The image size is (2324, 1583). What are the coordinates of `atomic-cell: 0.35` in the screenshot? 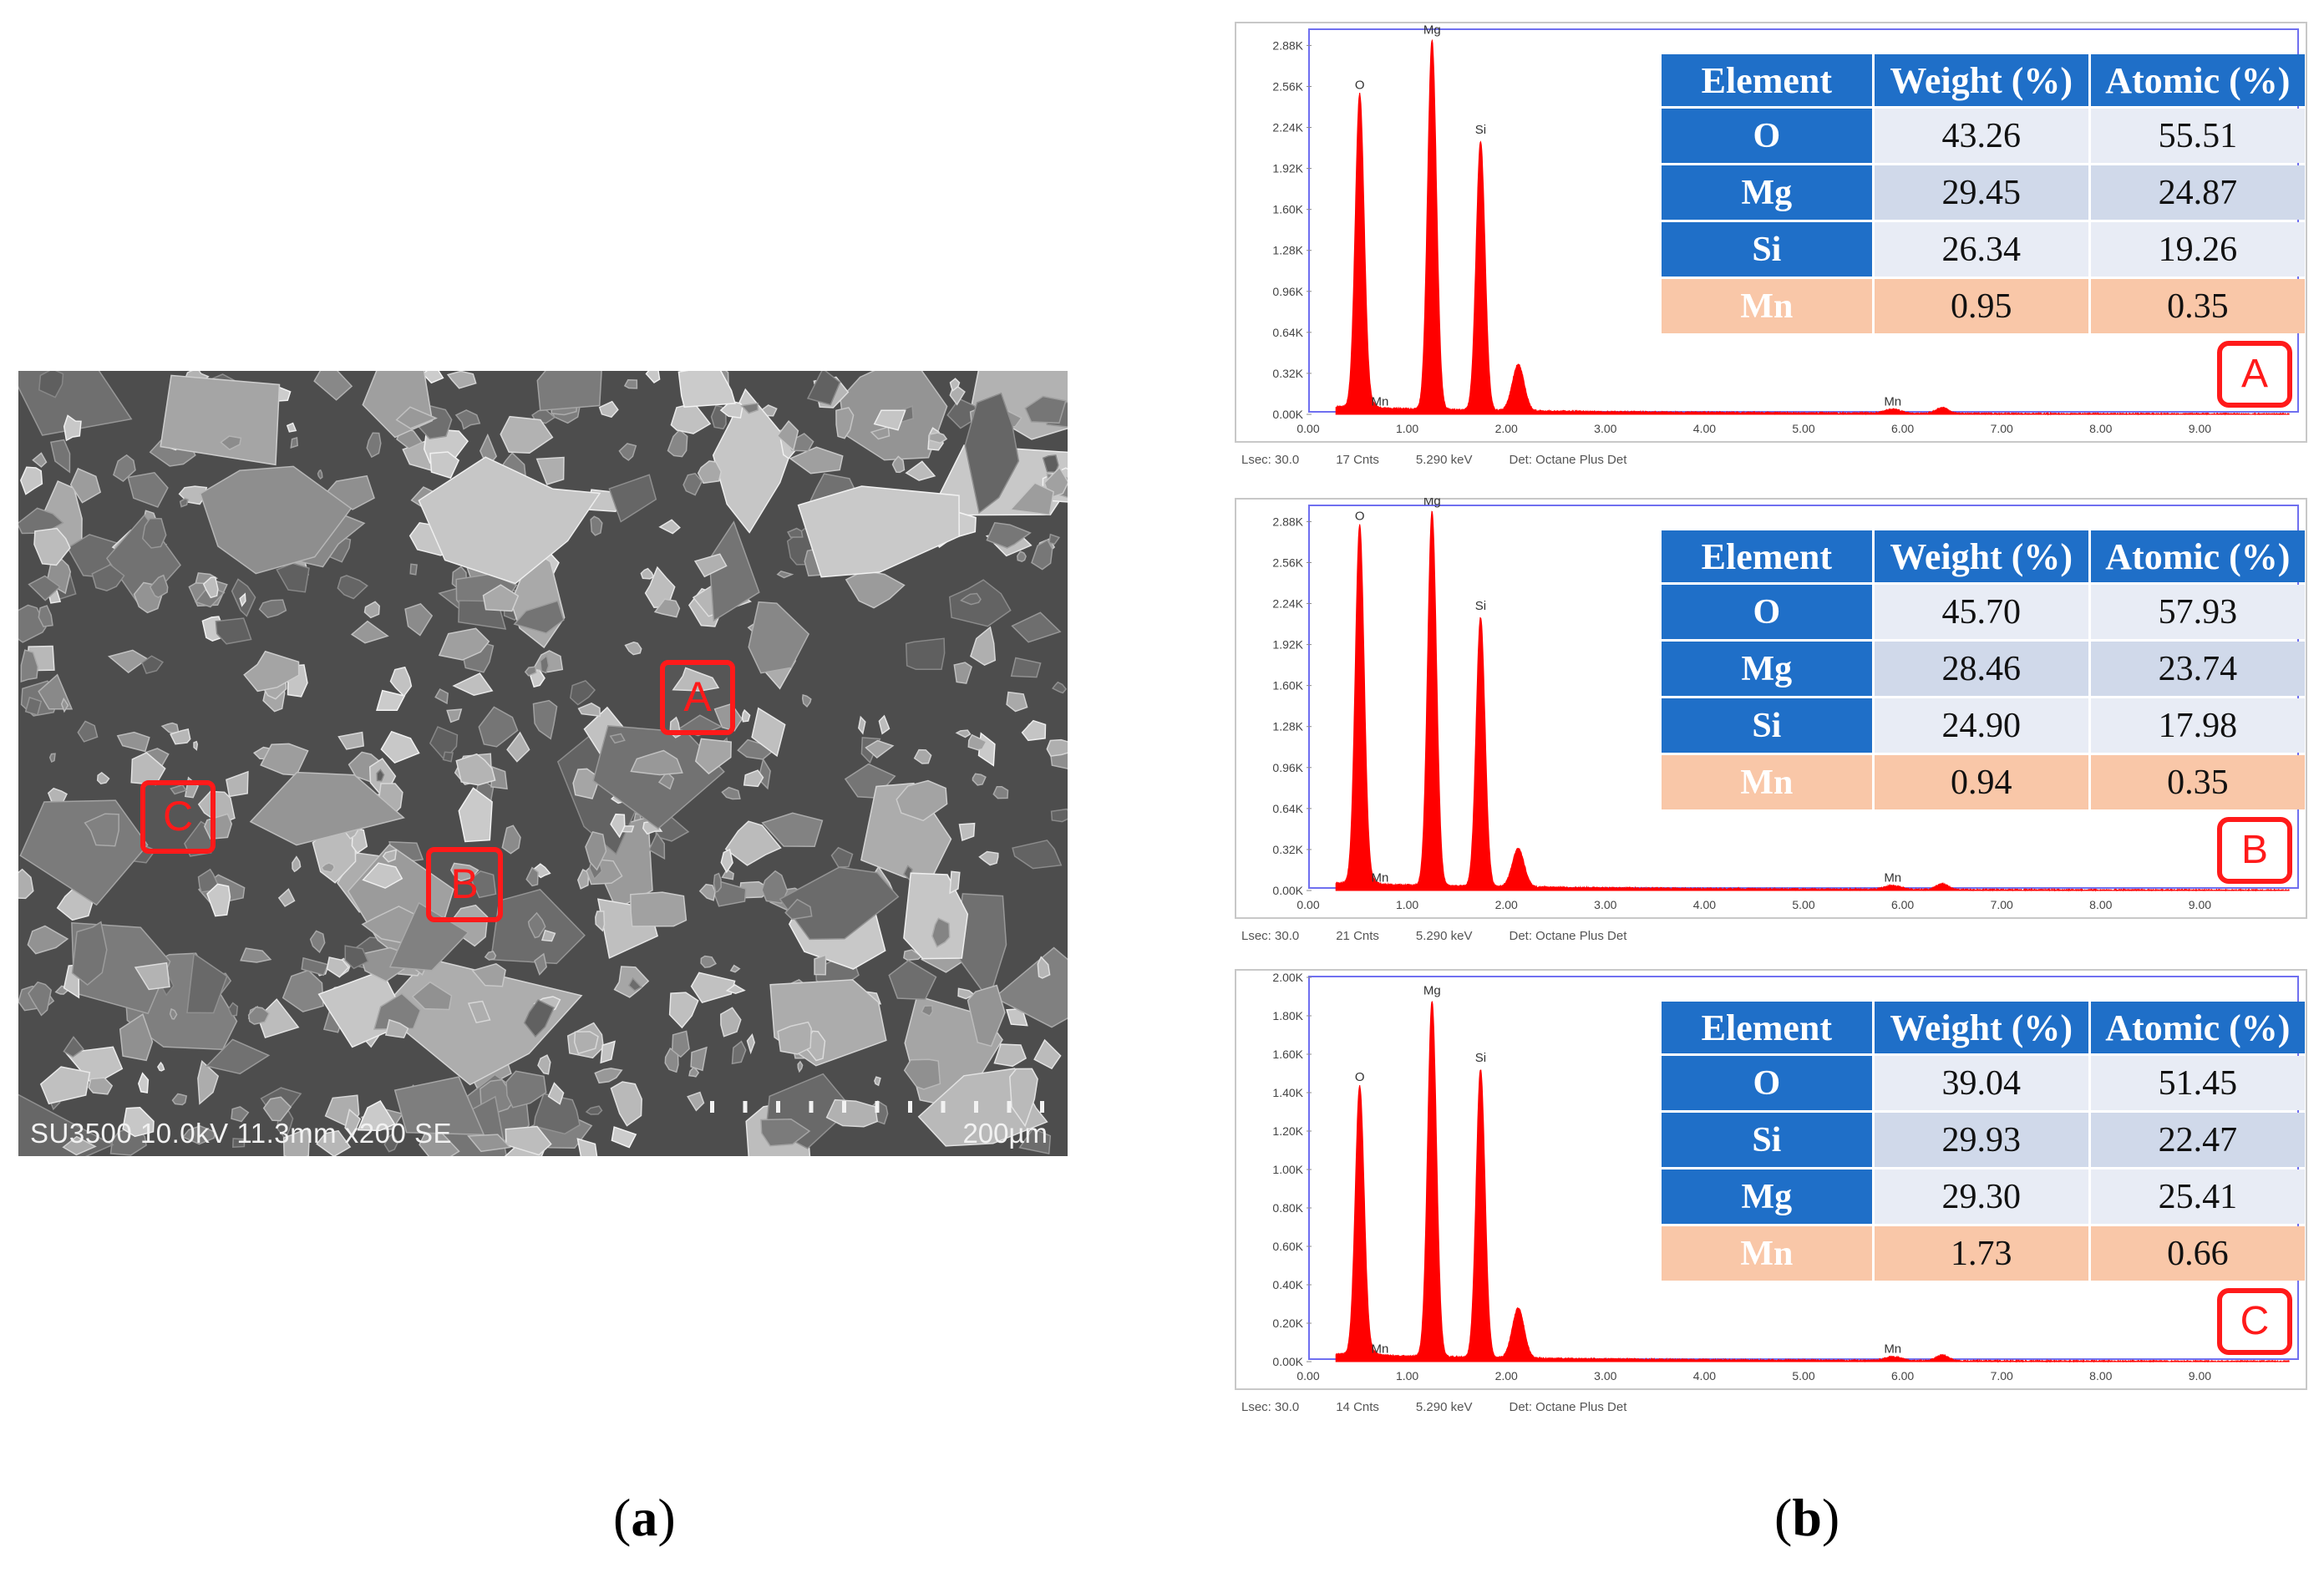 It's located at (2197, 782).